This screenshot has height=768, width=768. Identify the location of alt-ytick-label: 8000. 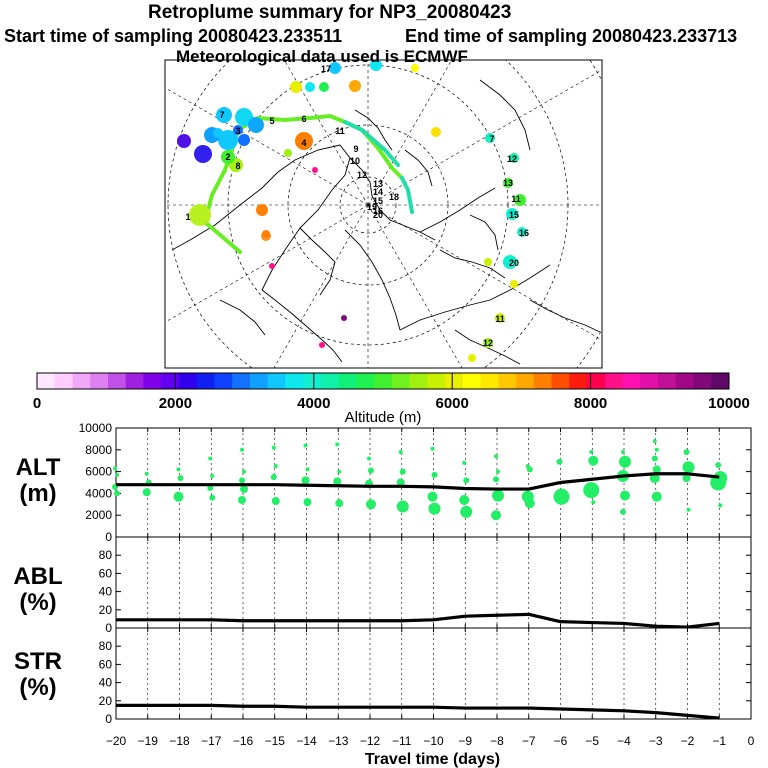
(98, 450).